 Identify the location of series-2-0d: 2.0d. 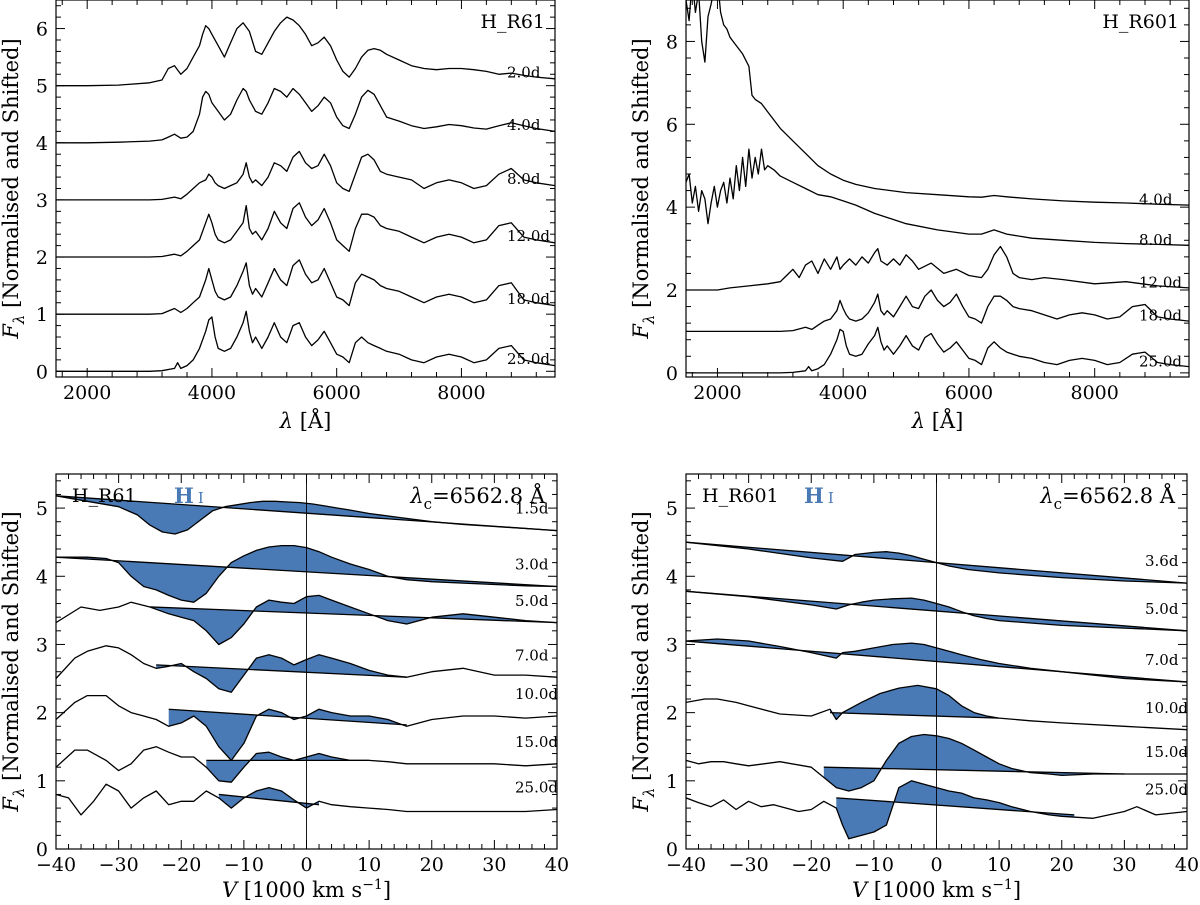
(305, 51).